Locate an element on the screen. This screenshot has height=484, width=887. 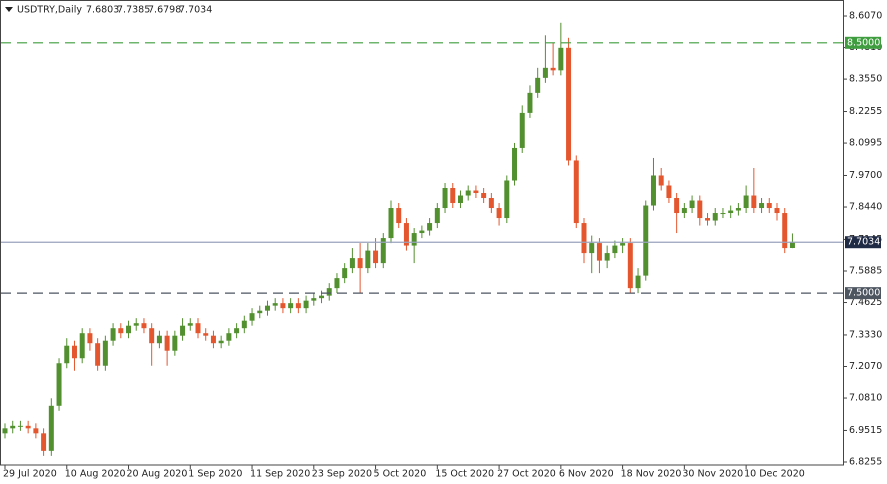
y-tick-label: 8.2255 is located at coordinates (865, 111).